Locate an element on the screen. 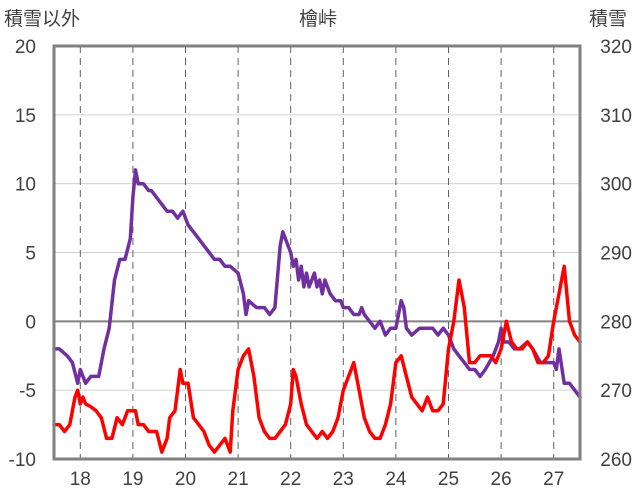  right-tick-label: 300 is located at coordinates (616, 185).